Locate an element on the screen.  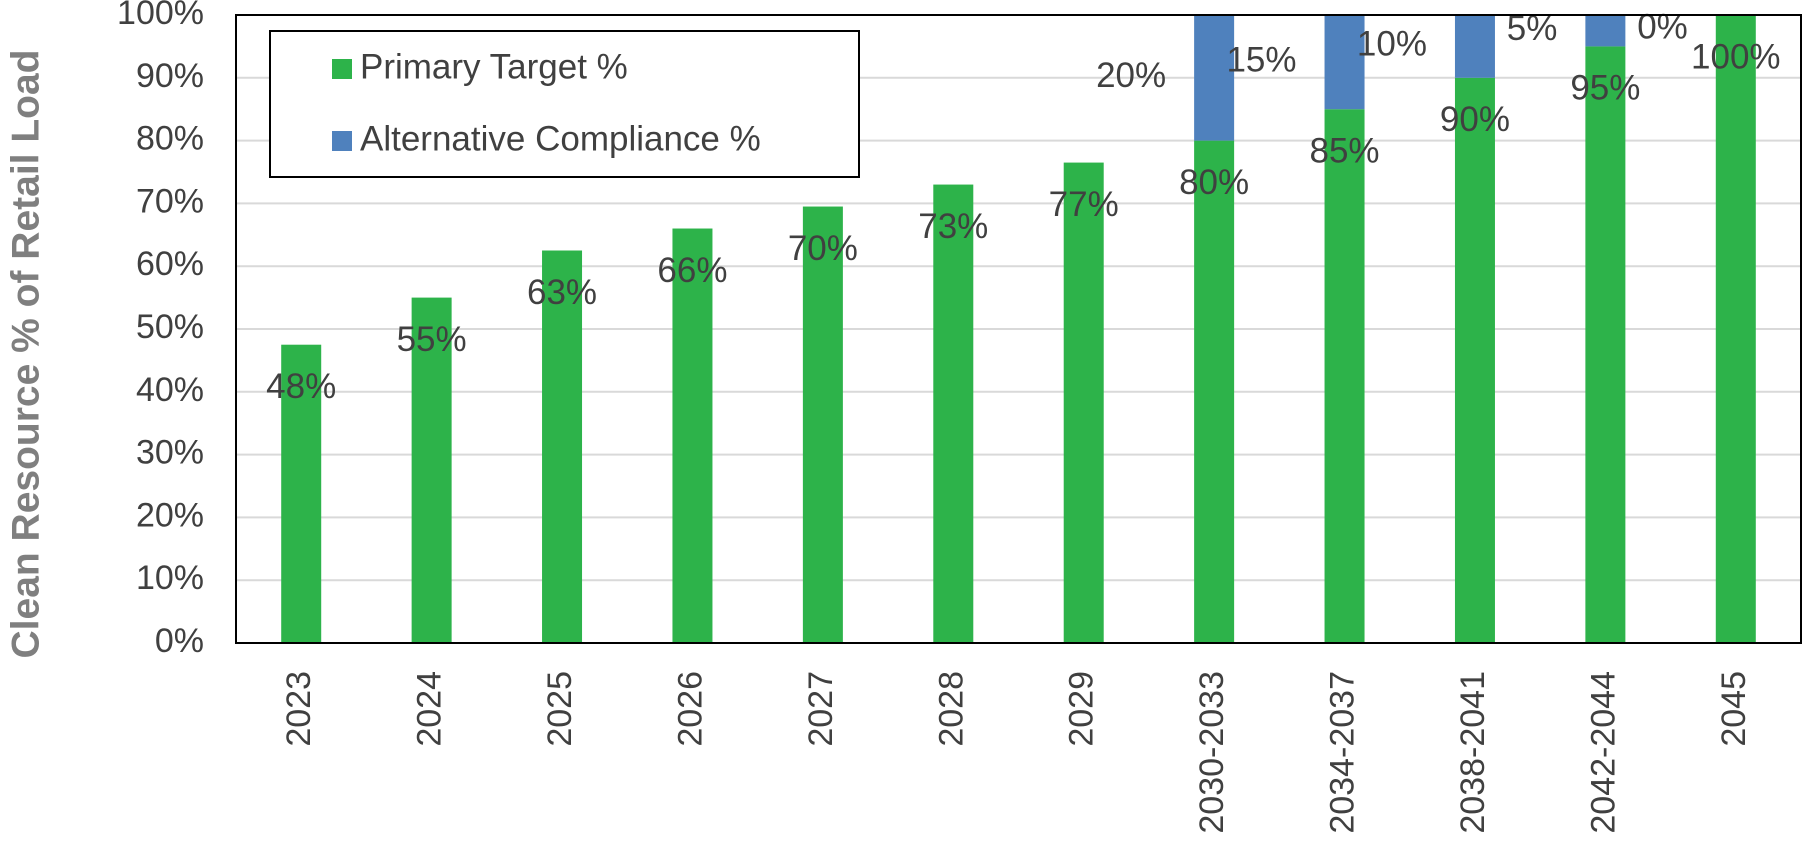
x-tick-label: 2038-2041 is located at coordinates (1473, 752).